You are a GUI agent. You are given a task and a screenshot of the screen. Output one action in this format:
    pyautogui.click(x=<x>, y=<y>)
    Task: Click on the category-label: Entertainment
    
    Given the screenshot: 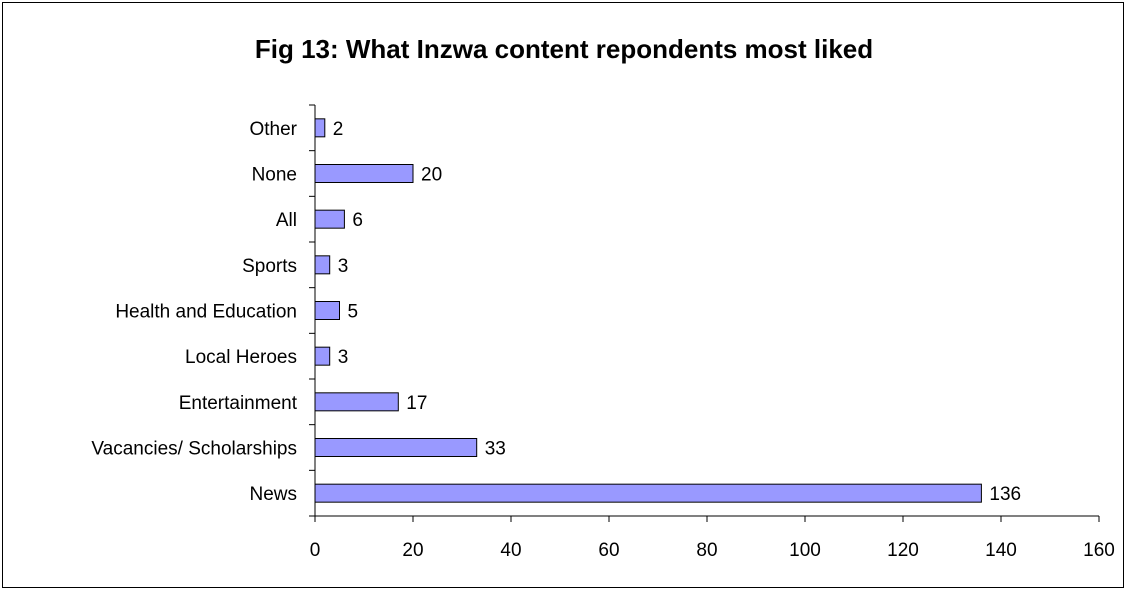 What is the action you would take?
    pyautogui.click(x=238, y=403)
    